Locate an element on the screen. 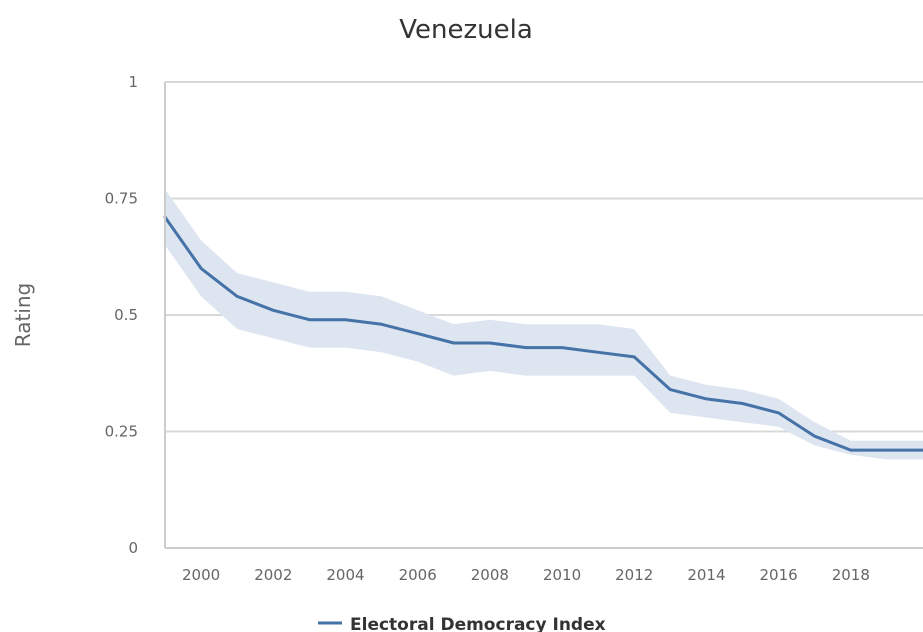  y-tick-labels: 0 0.25 0.5 0.75 1 is located at coordinates (121, 315).